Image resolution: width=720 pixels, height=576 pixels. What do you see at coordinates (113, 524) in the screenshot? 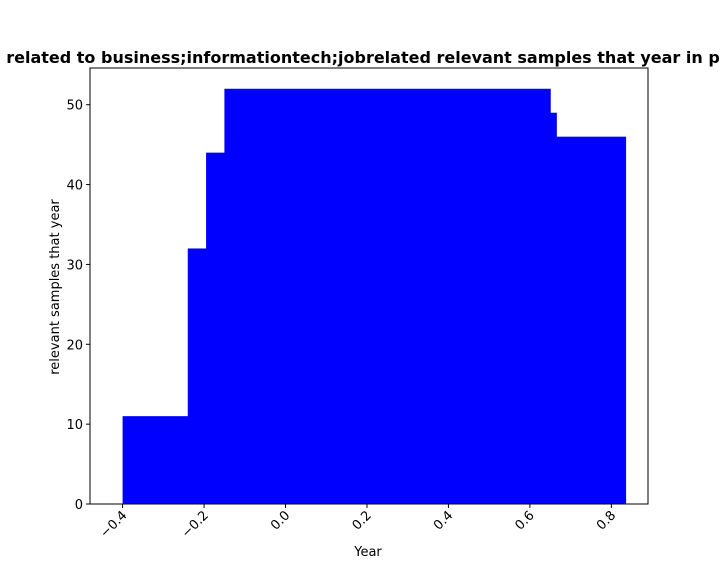
I see `x-tick-label: −0.4` at bounding box center [113, 524].